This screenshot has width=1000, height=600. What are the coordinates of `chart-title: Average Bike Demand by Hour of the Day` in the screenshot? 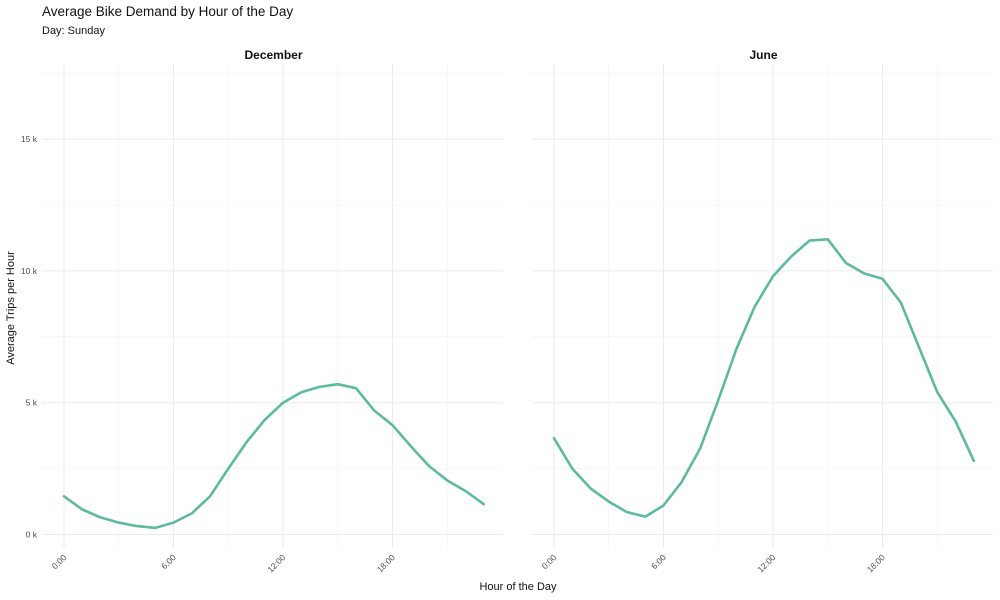 It's located at (168, 11).